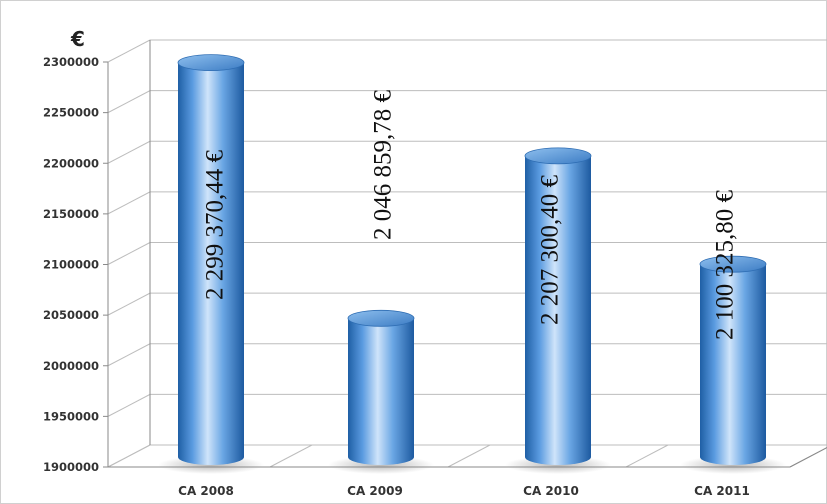  I want to click on data-label: 2 046 859,78 €, so click(383, 165).